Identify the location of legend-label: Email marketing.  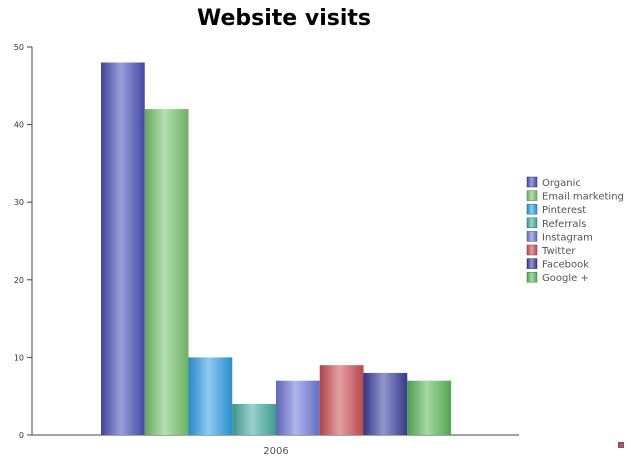
(583, 197).